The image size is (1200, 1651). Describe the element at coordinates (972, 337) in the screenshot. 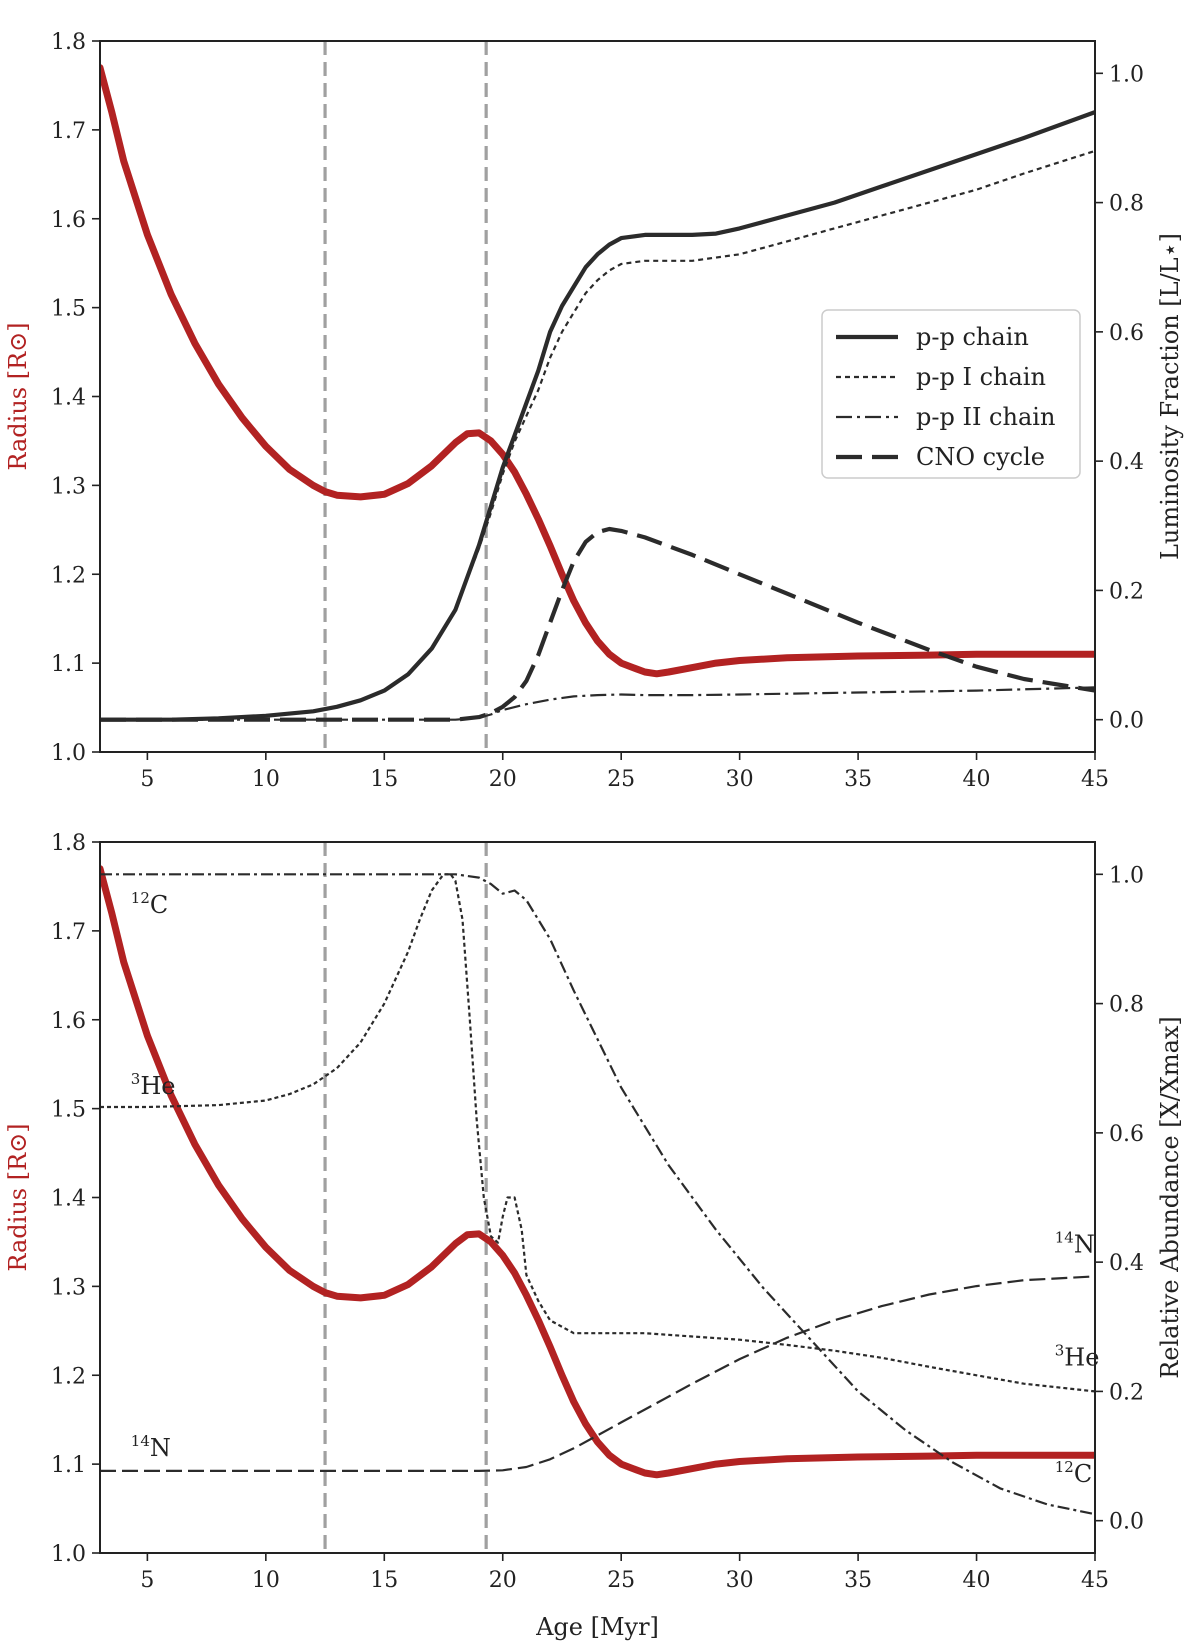

I see `legend-entry: p-p chain` at that location.